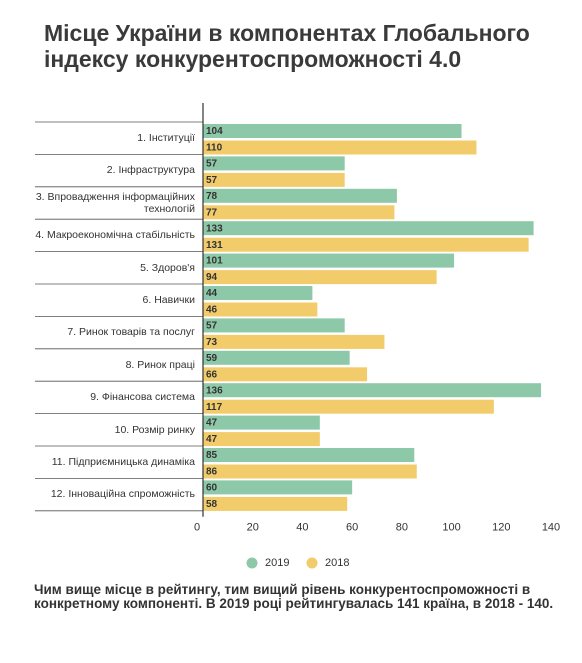  Describe the element at coordinates (253, 528) in the screenshot. I see `x-tick-label: 20` at that location.